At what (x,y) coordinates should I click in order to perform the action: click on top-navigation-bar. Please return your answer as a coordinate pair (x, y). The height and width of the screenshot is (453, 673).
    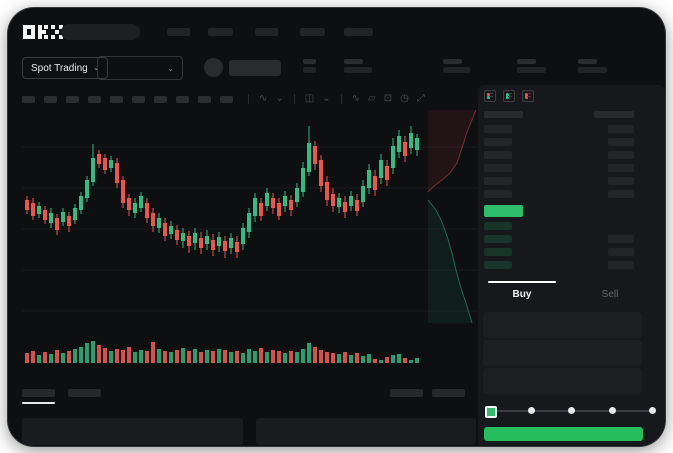
    Looking at the image, I should click on (336, 28).